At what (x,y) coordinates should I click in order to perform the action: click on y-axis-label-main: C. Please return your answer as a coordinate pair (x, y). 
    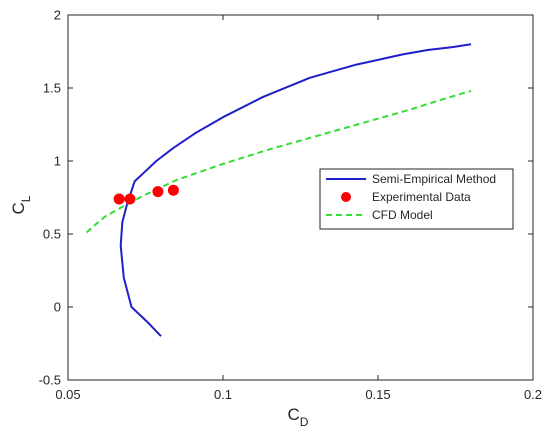
    Looking at the image, I should click on (18, 208).